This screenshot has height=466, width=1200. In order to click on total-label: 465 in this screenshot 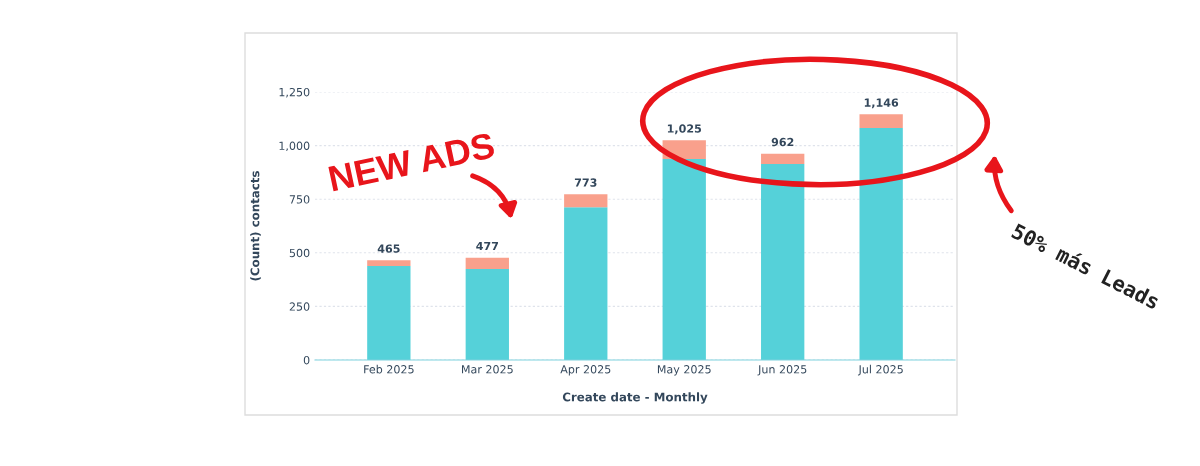, I will do `click(388, 248)`.